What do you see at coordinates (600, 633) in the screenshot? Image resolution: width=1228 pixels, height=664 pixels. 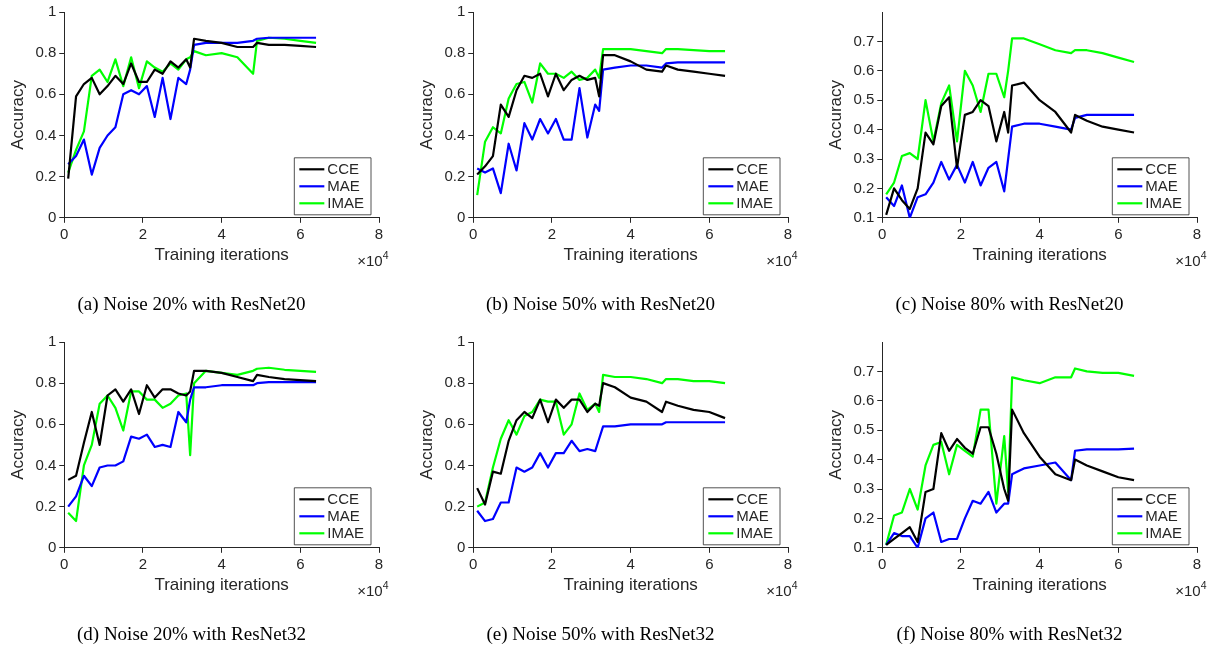 I see `text: (e) Noise 50% with ResNet32` at bounding box center [600, 633].